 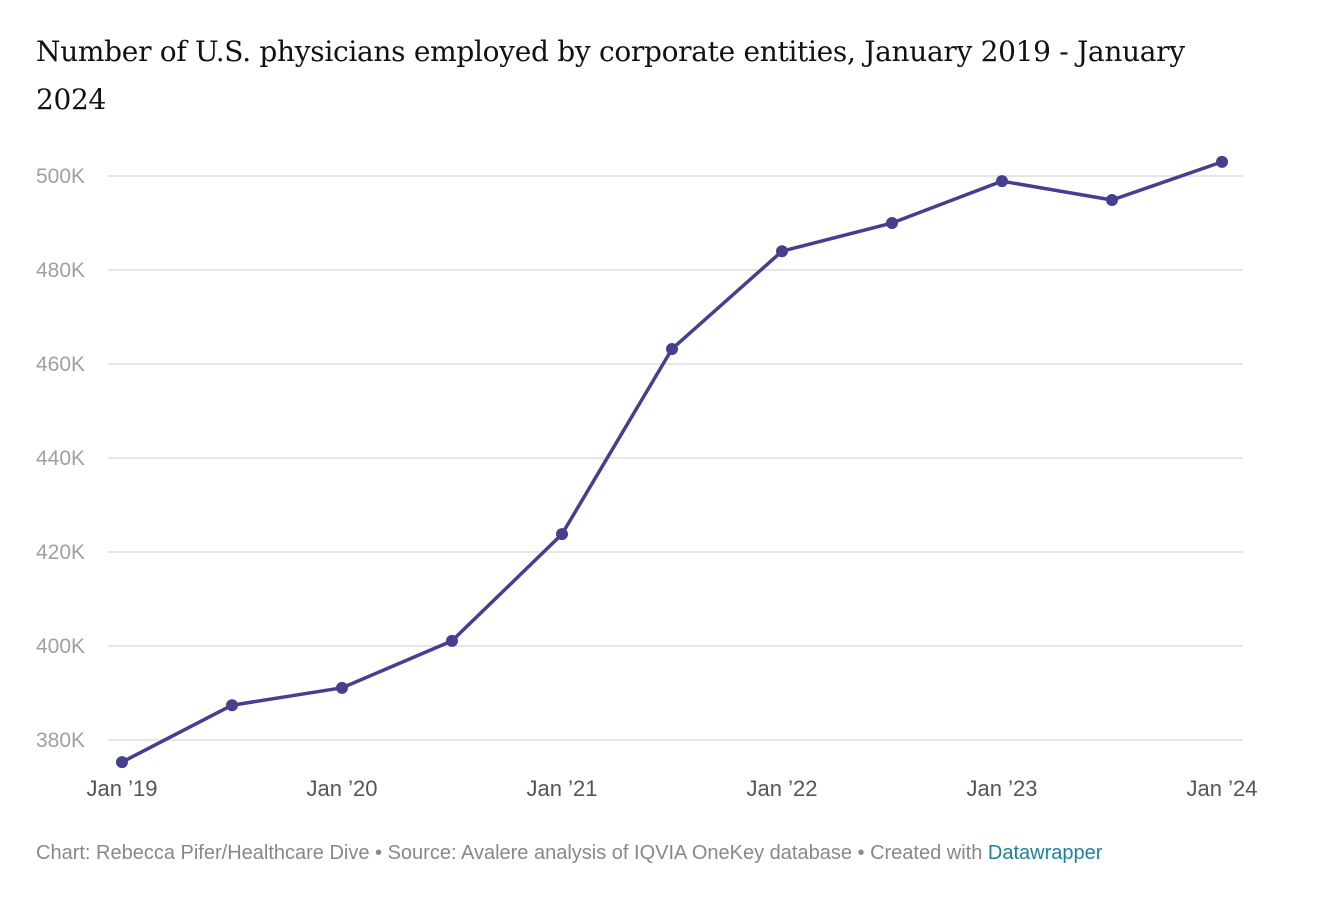 I want to click on x-tick-label: Jan ’19, so click(x=122, y=788).